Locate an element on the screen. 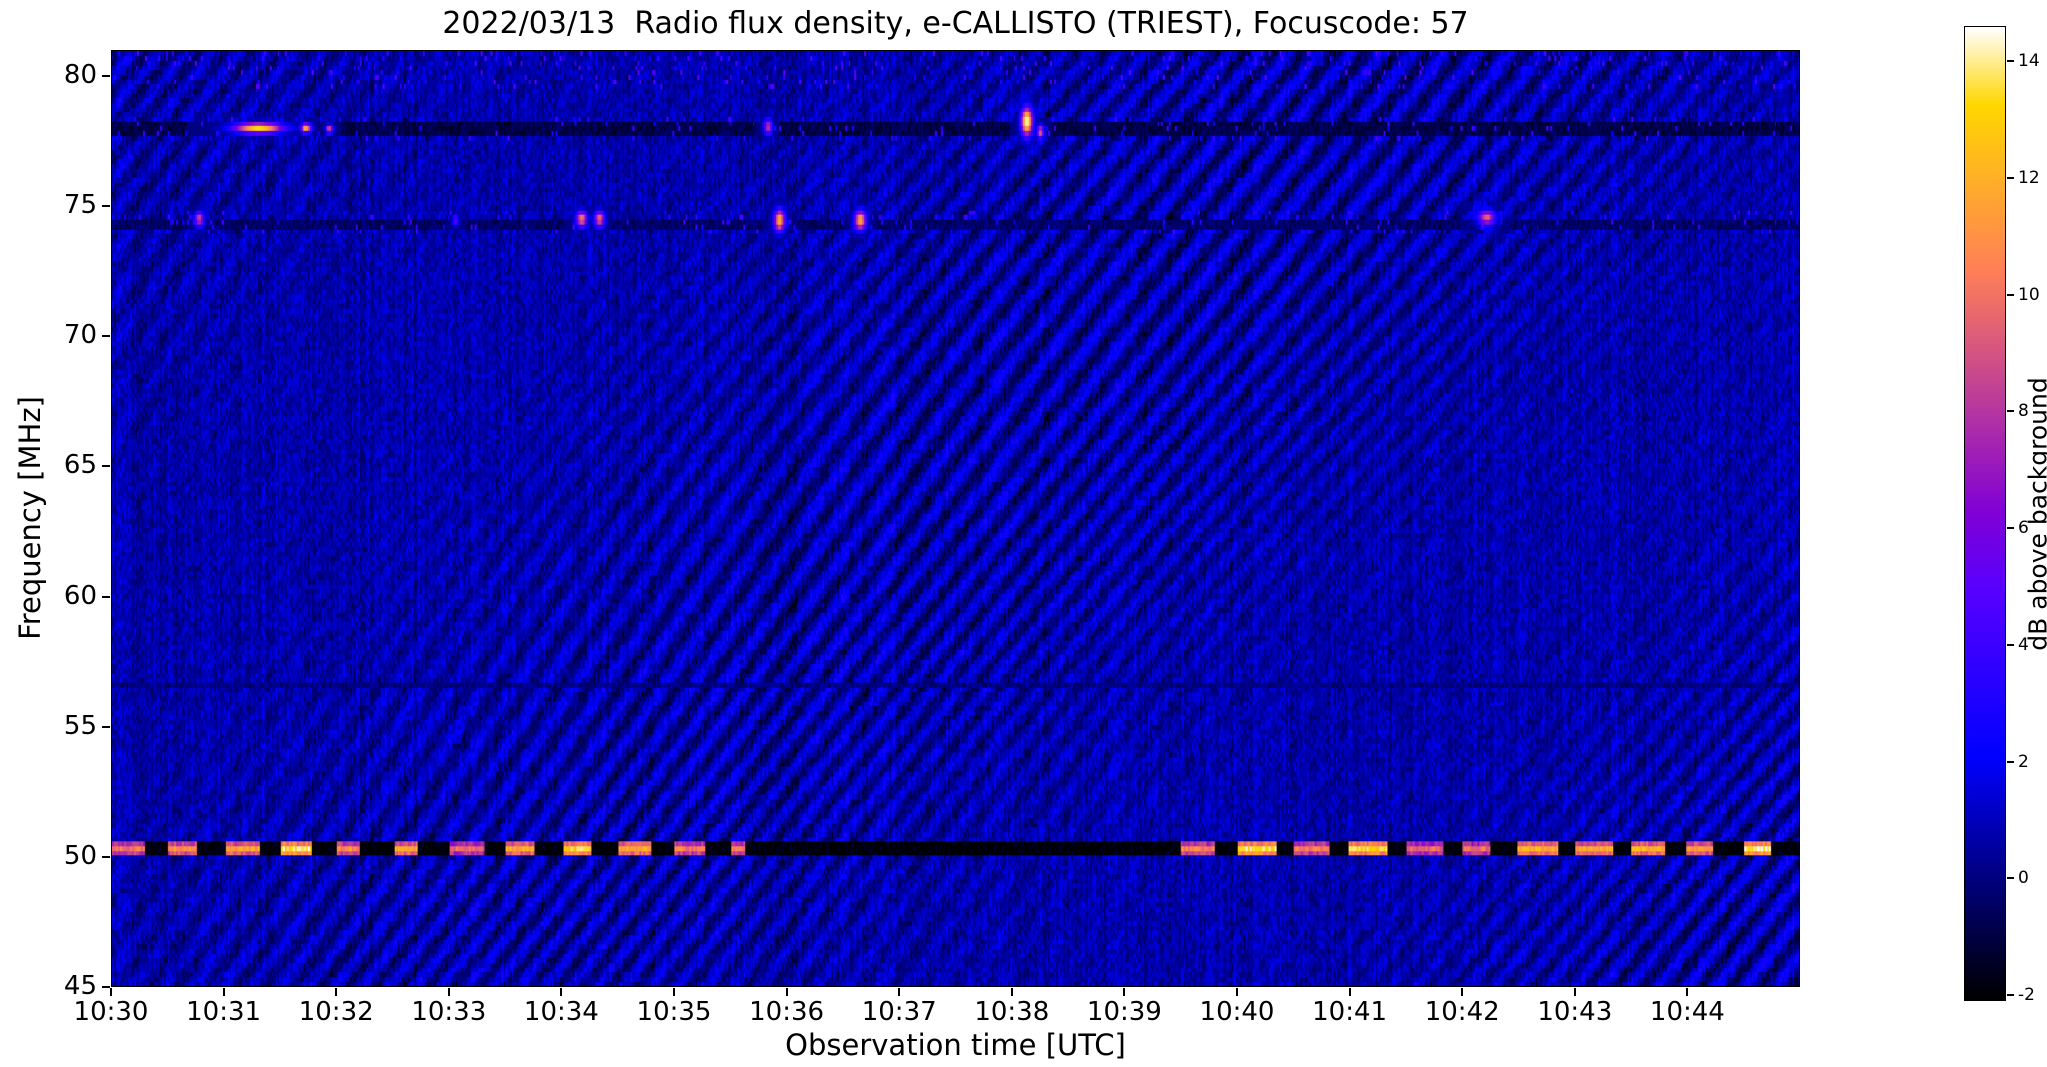  colorbar-label: dB above background is located at coordinates (2035, 514).